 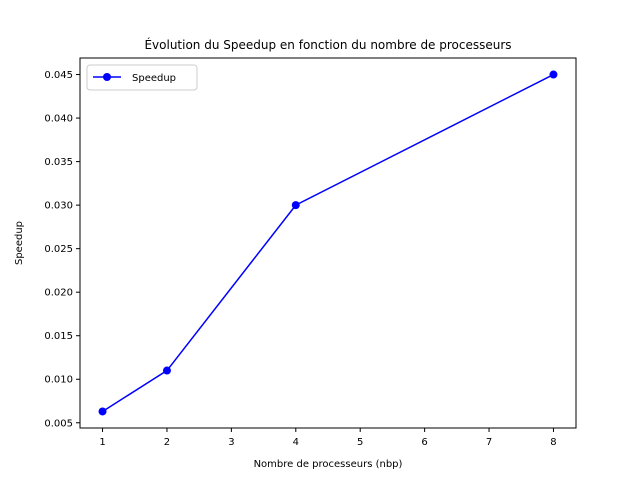 I want to click on y-tick-label: 0.005, so click(x=58, y=423).